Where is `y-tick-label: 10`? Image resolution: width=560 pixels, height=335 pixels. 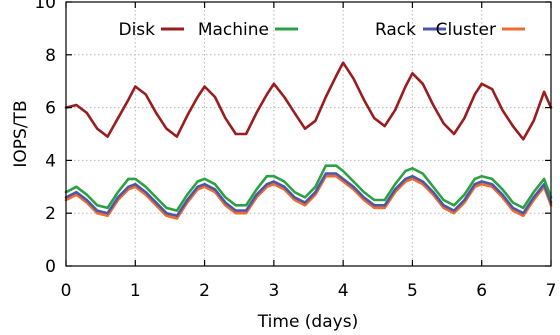
y-tick-label: 10 is located at coordinates (45, 6).